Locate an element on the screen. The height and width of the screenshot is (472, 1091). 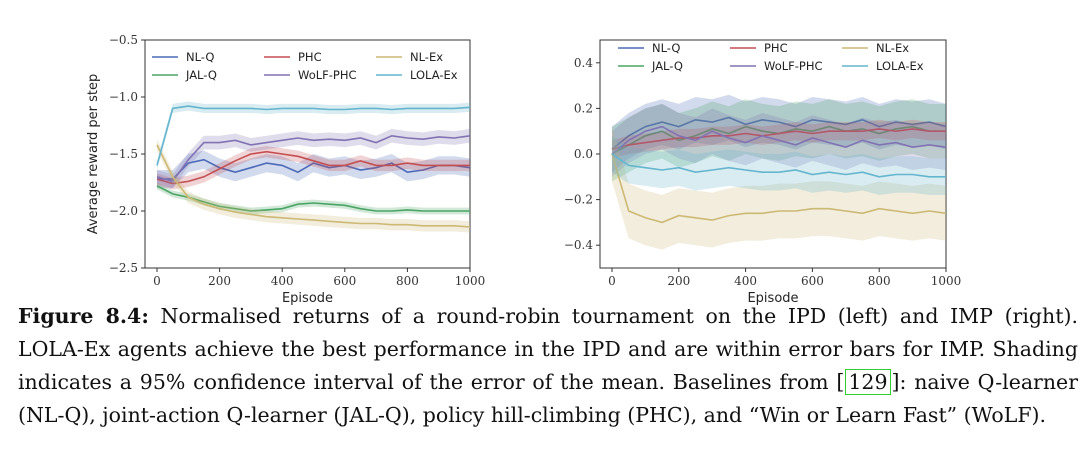
y-axis-label: Average reward per step is located at coordinates (93, 154).